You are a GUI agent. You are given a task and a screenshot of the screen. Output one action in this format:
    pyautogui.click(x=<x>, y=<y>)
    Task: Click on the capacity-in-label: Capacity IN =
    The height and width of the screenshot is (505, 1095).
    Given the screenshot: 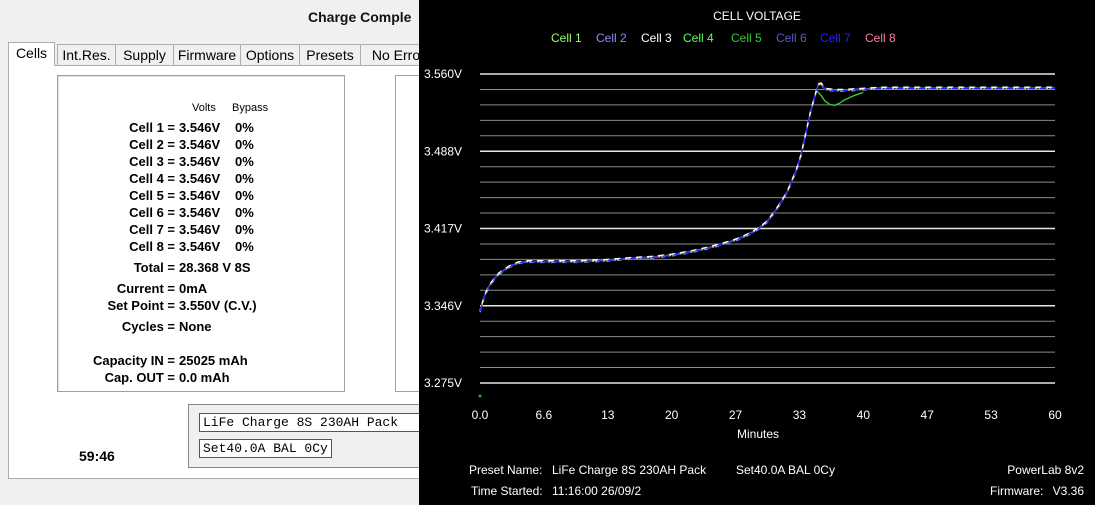 What is the action you would take?
    pyautogui.click(x=133, y=360)
    